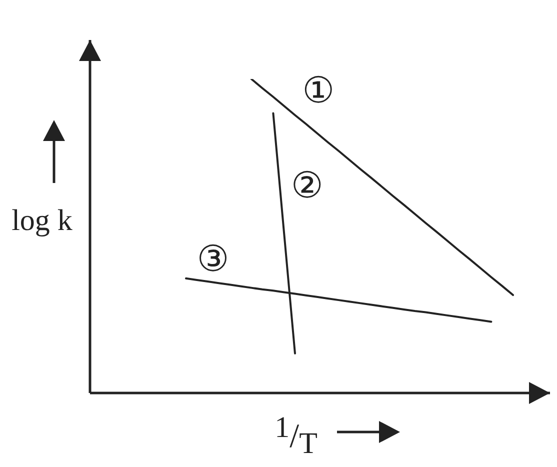 The width and height of the screenshot is (557, 467). What do you see at coordinates (307, 186) in the screenshot?
I see `series-label: ②` at bounding box center [307, 186].